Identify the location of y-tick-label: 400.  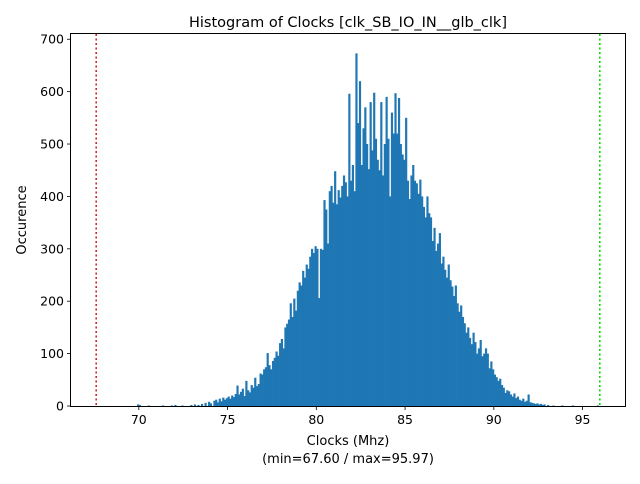
(52, 196).